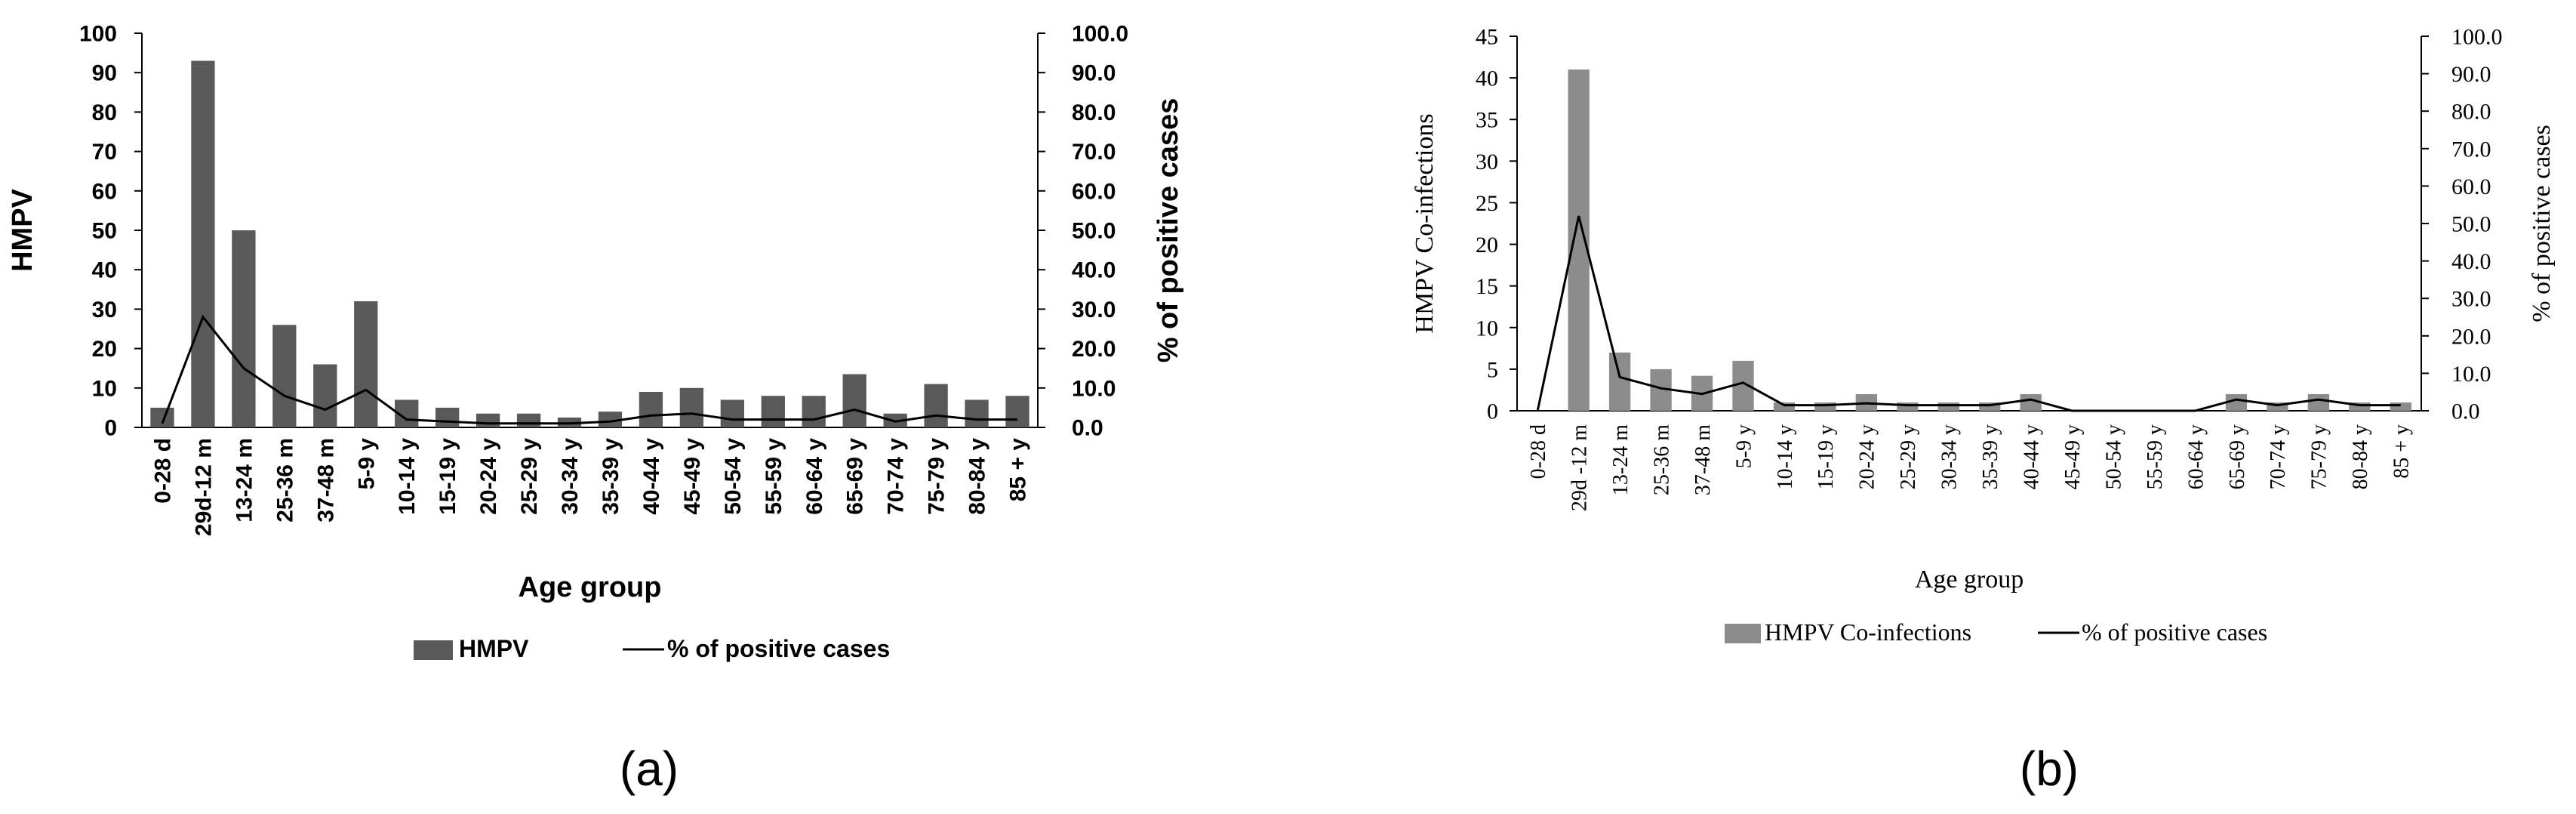 The image size is (2576, 814). Describe the element at coordinates (104, 73) in the screenshot. I see `y-tick-label: 90` at that location.